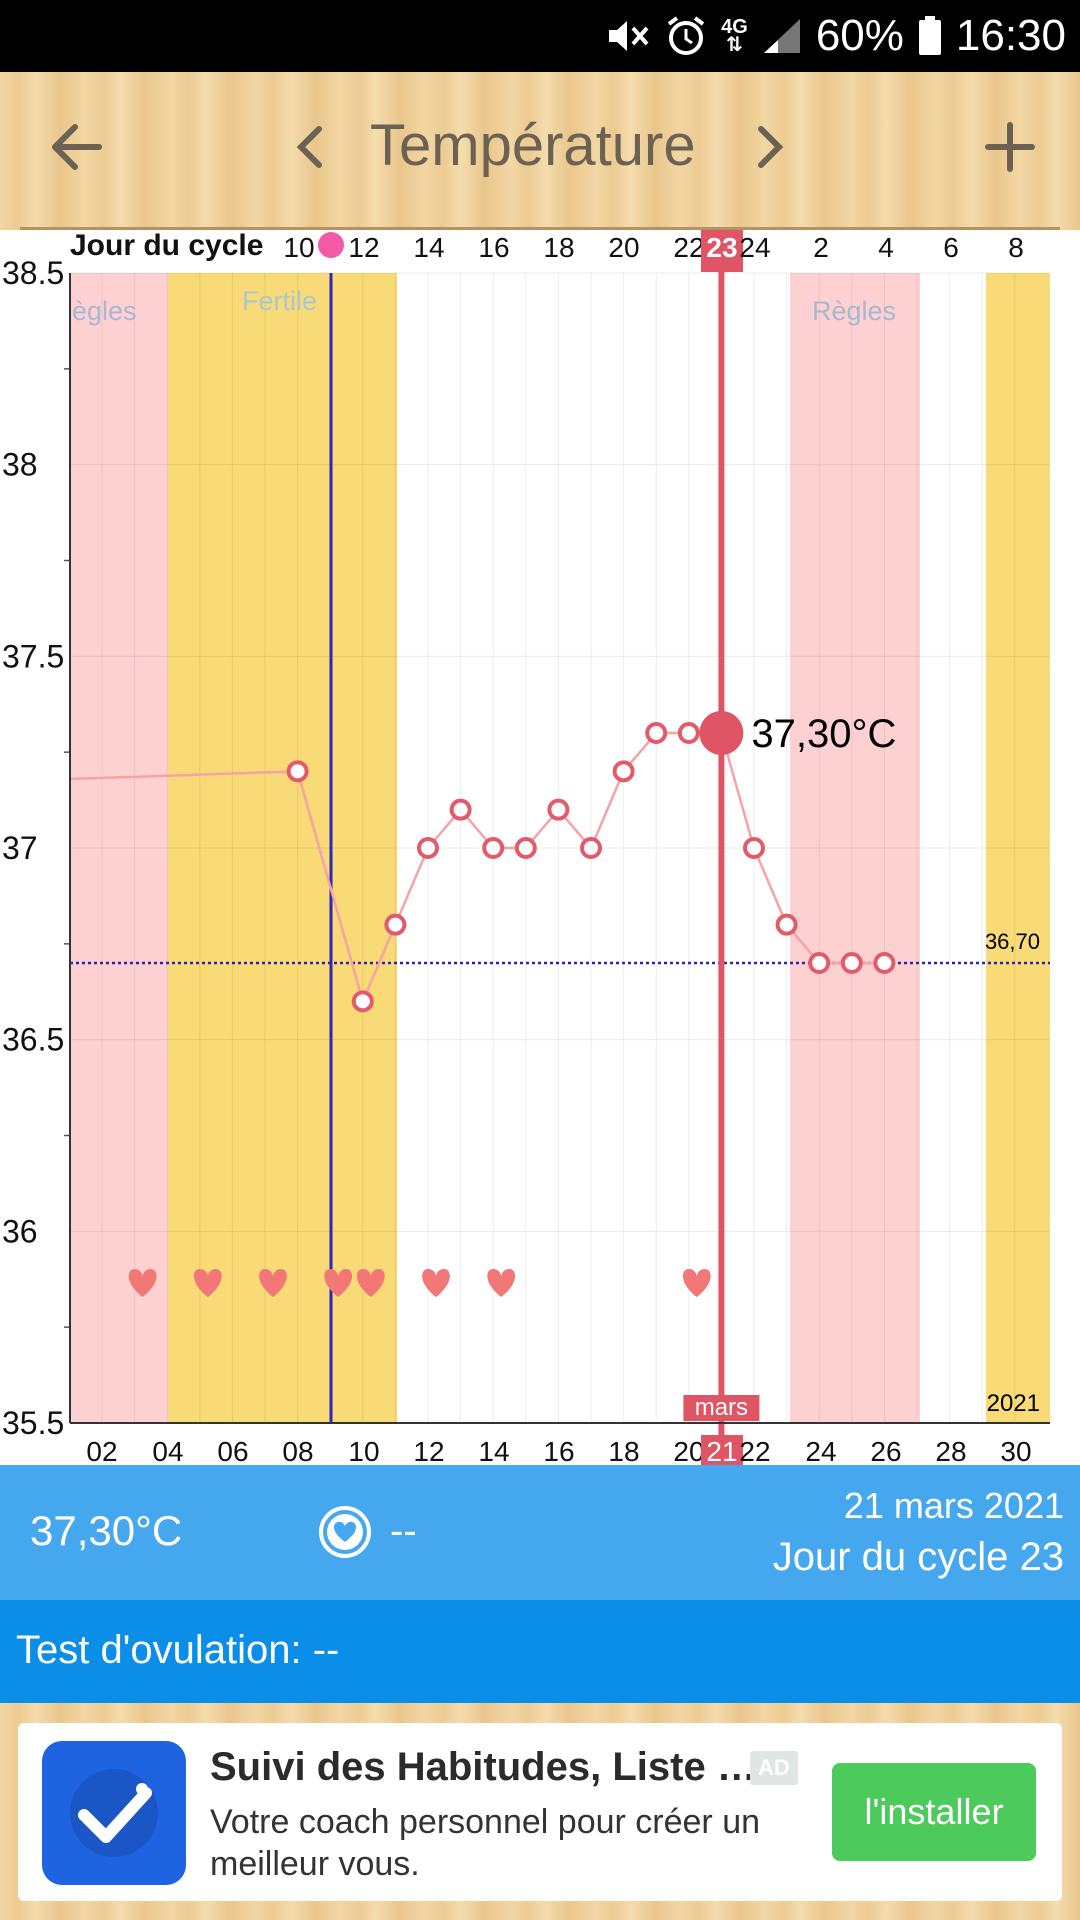  What do you see at coordinates (104, 311) in the screenshot?
I see `regles-label-left: ègles` at bounding box center [104, 311].